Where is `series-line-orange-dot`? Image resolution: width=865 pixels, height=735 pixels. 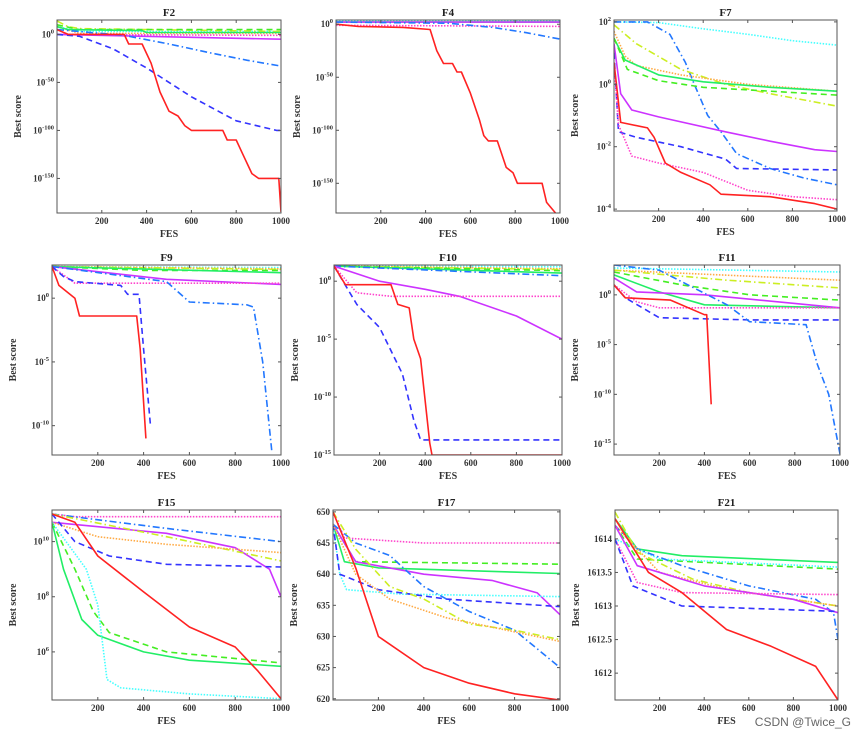
series-line-orange-dot is located at coordinates (166, 267).